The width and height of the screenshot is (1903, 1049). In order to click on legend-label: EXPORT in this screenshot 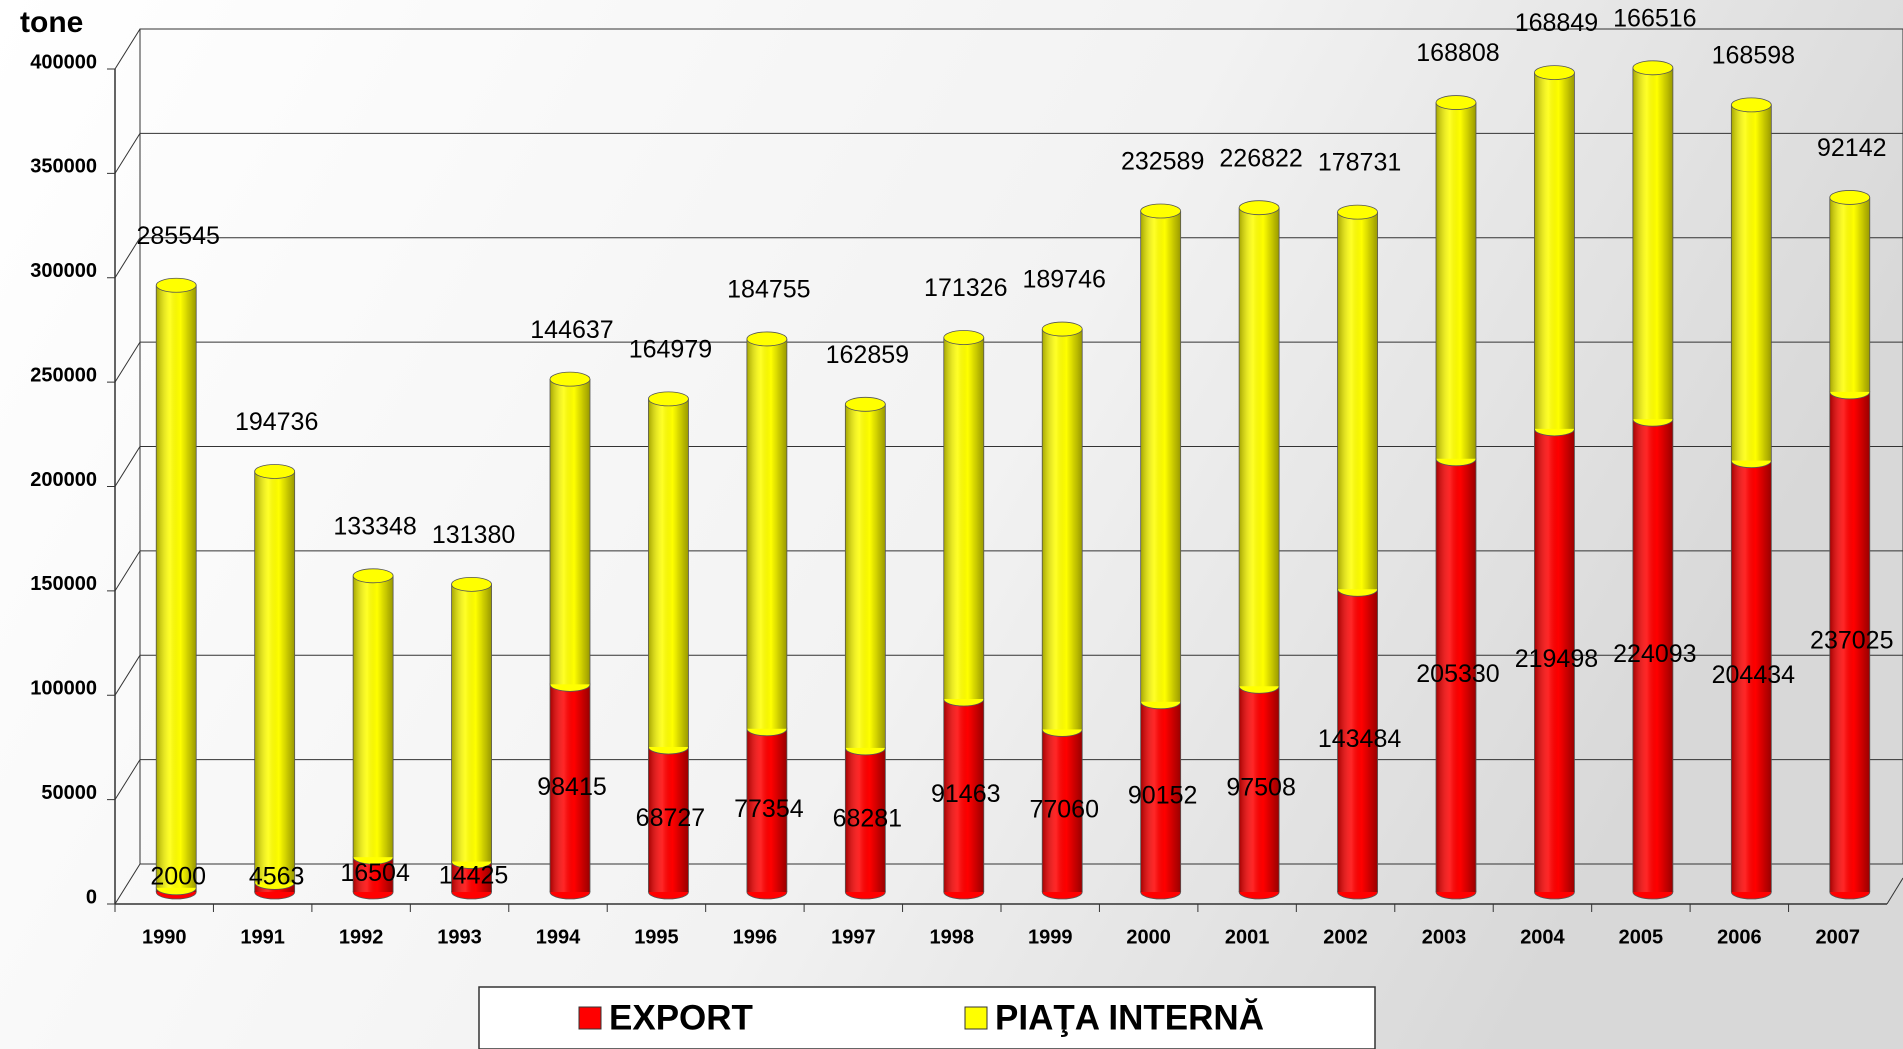, I will do `click(681, 1017)`.